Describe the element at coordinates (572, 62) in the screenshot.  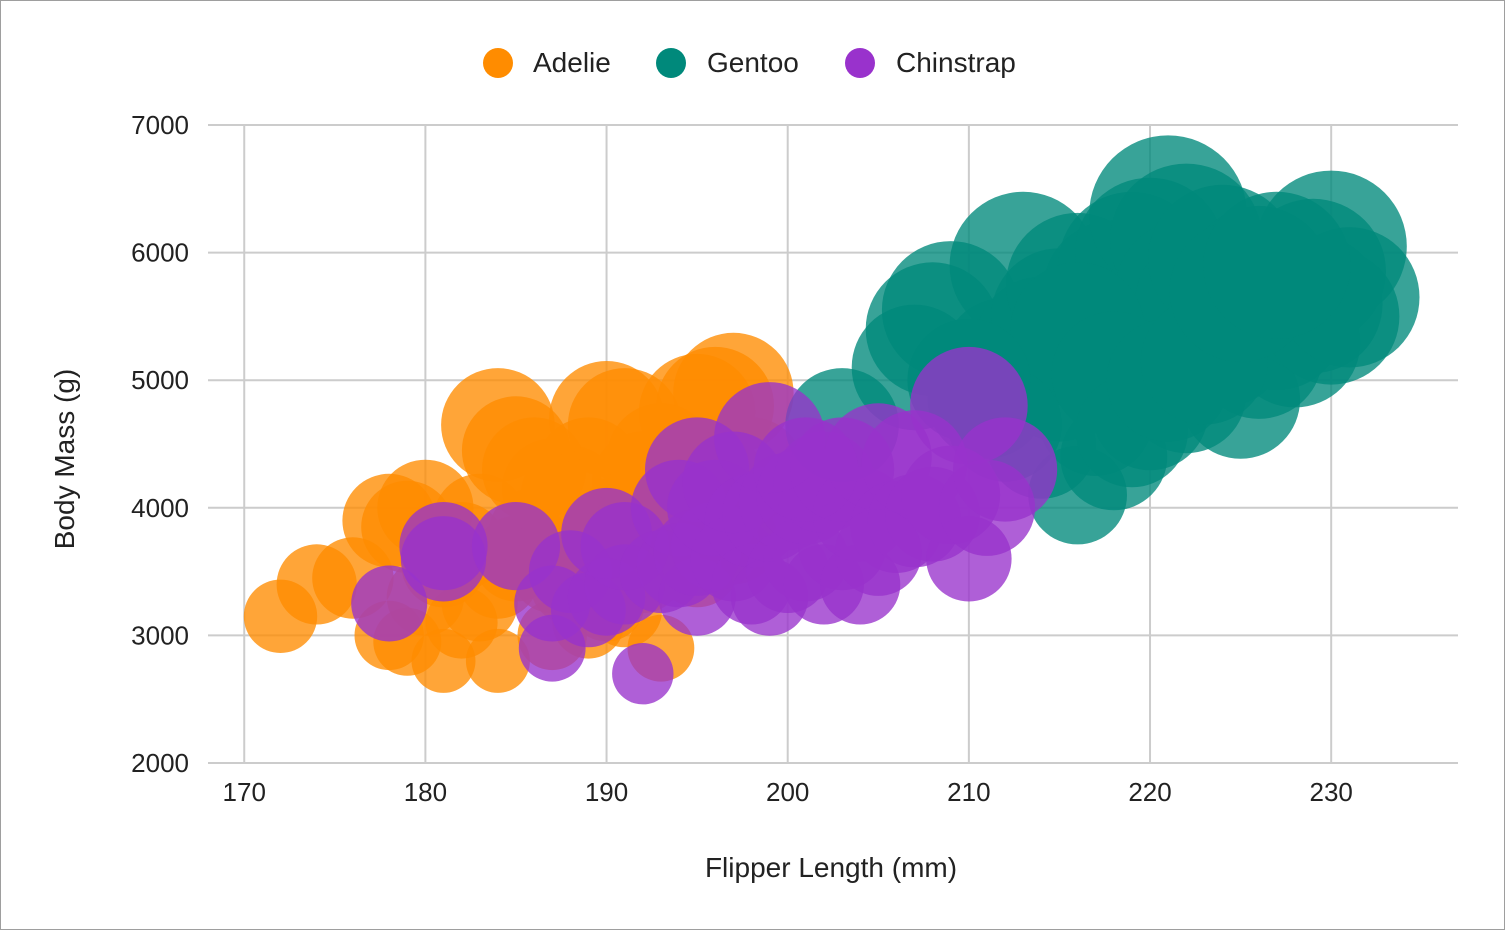
I see `legend-label: Adelie` at that location.